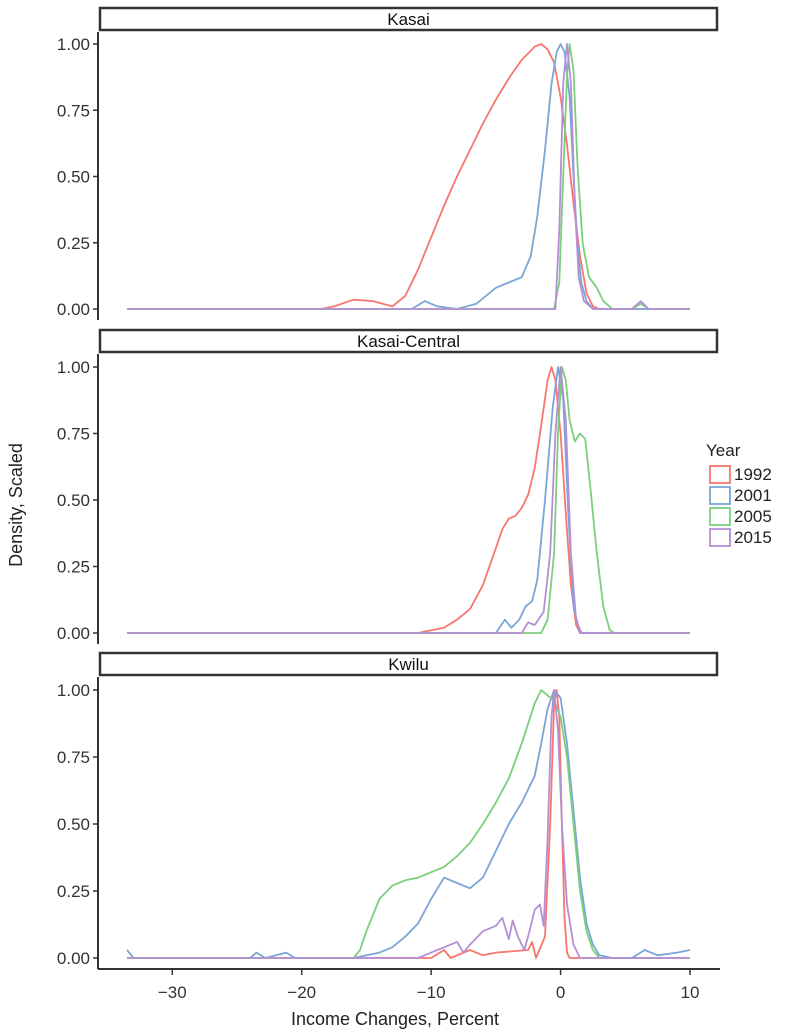 This screenshot has width=790, height=1033. I want to click on facet-strip-label: Kwilu, so click(408, 664).